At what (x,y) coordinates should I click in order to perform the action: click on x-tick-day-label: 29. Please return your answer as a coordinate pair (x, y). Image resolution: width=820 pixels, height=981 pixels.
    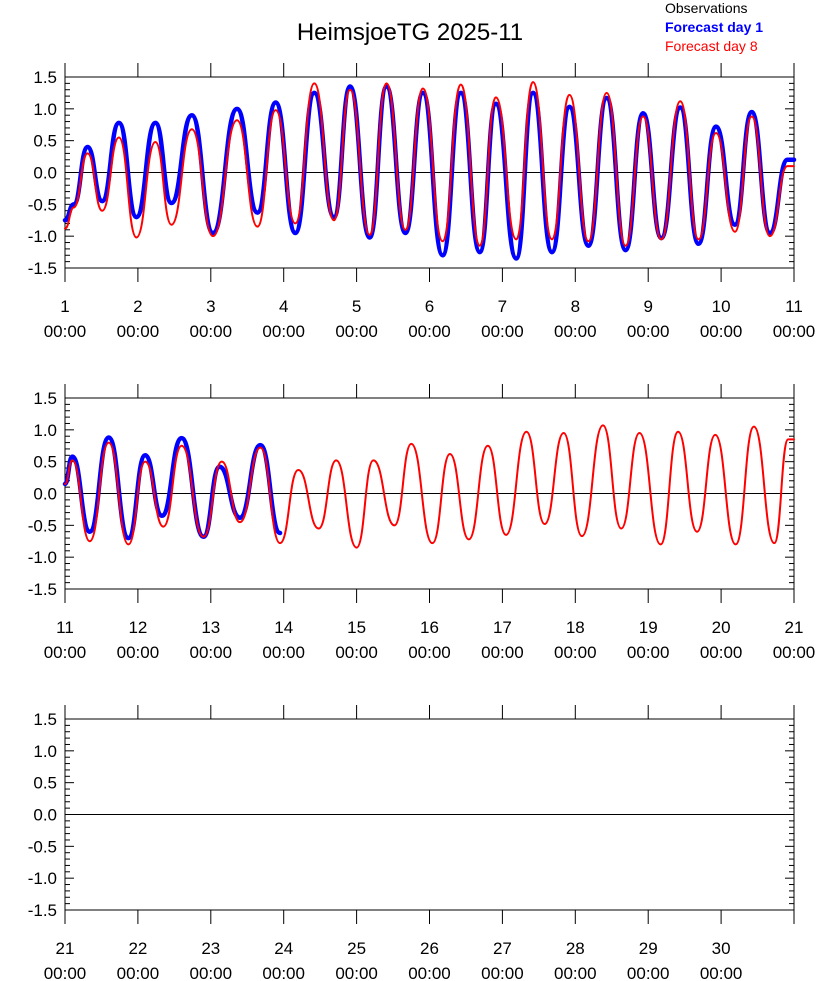
    Looking at the image, I should click on (648, 948).